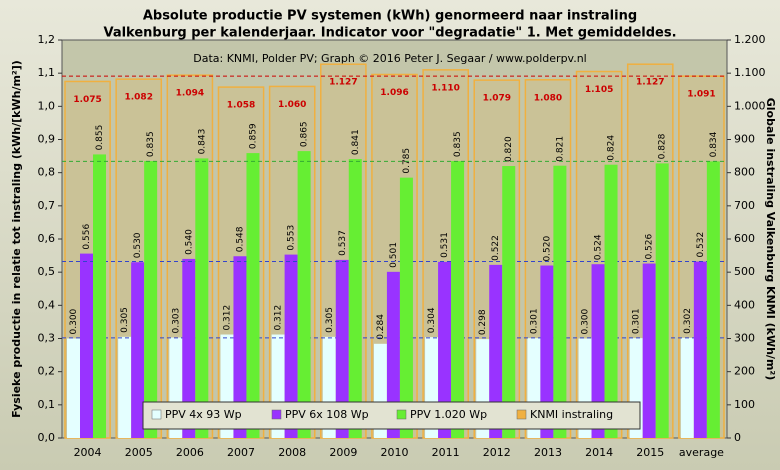 The image size is (780, 470). What do you see at coordinates (305, 134) in the screenshot?
I see `value-label: 0.865` at bounding box center [305, 134].